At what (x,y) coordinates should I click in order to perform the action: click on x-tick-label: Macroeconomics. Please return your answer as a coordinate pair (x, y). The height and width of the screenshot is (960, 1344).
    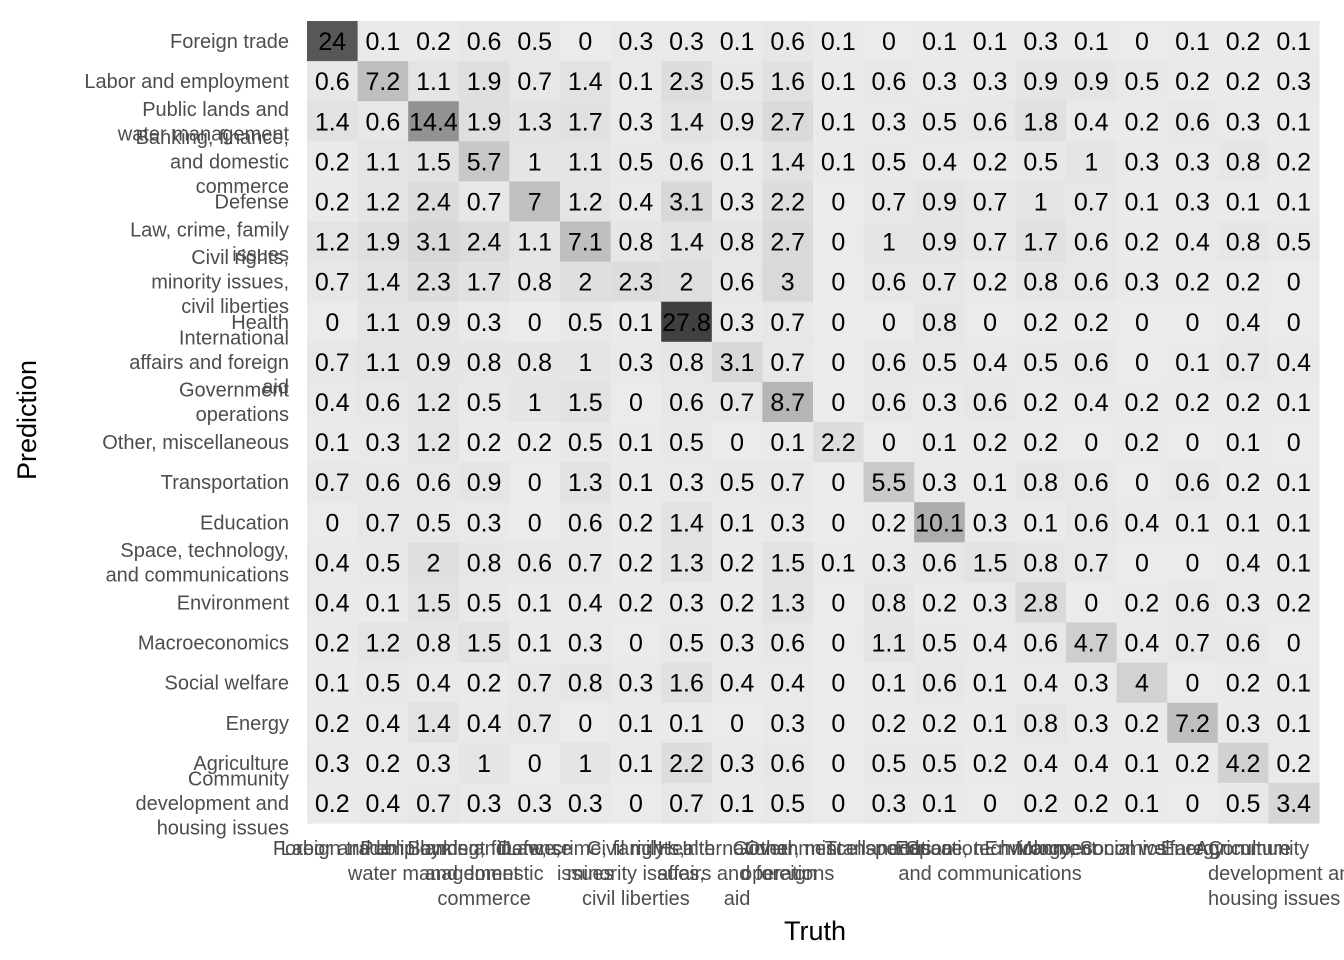
    Looking at the image, I should click on (1091, 849).